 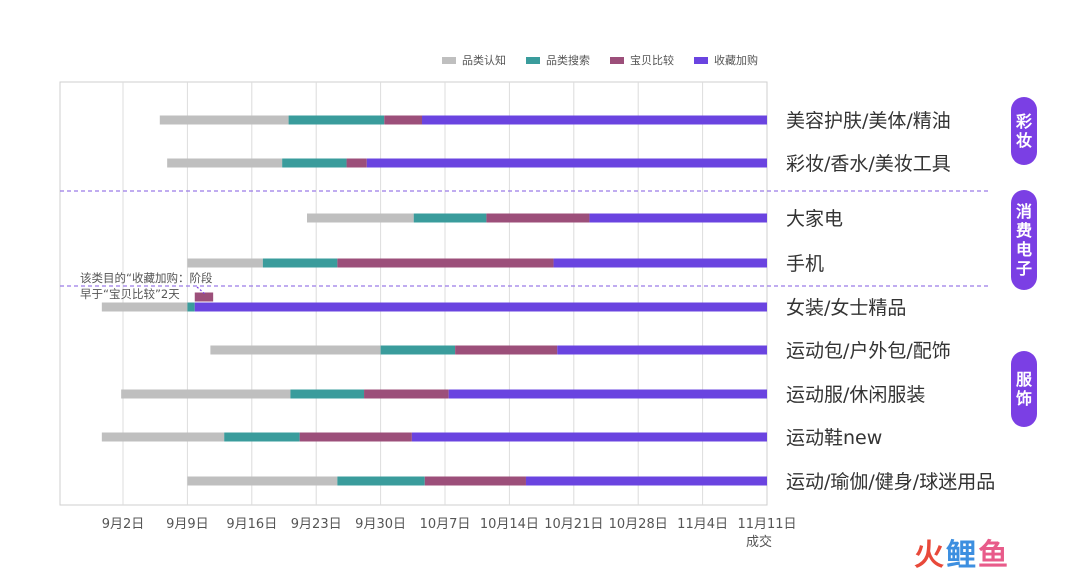 I want to click on annotation-line: 早于“宝贝比较”2天, so click(x=130, y=294).